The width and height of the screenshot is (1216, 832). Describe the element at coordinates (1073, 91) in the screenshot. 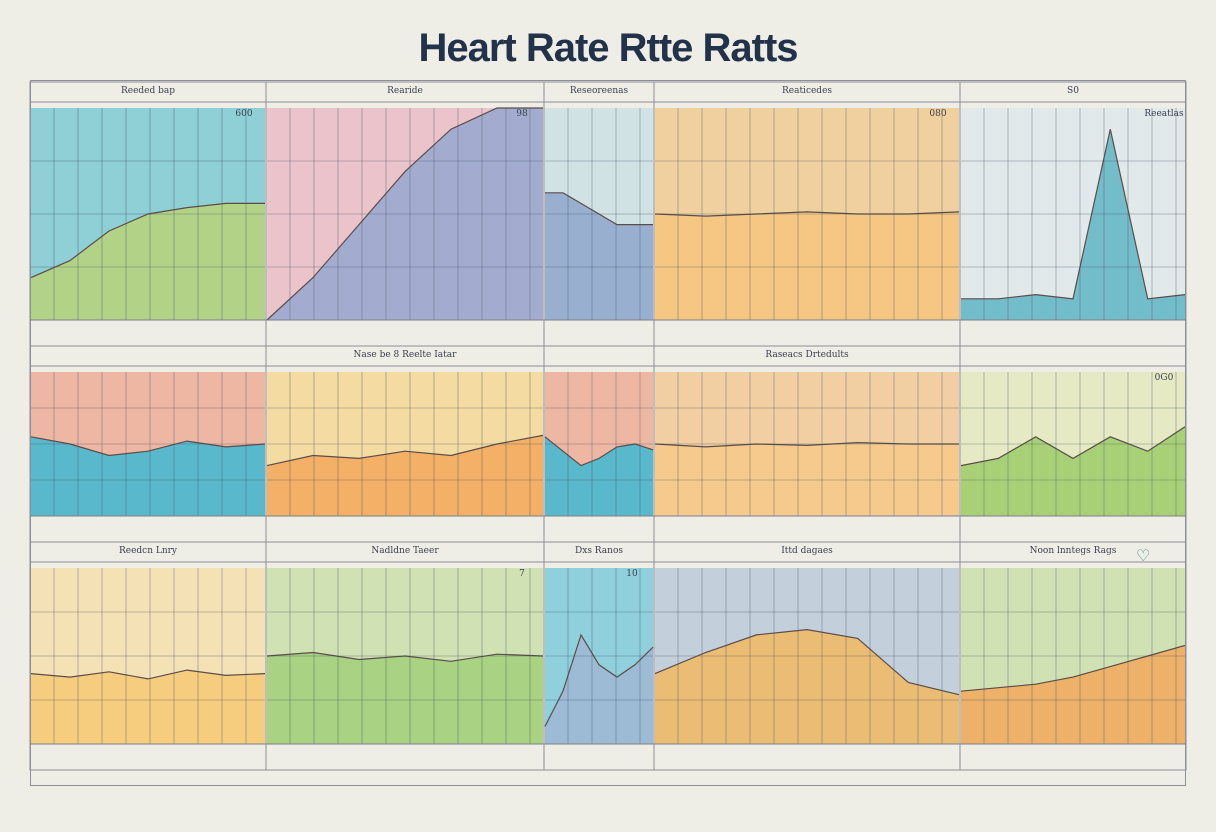

I see `panel-label: S0` at that location.